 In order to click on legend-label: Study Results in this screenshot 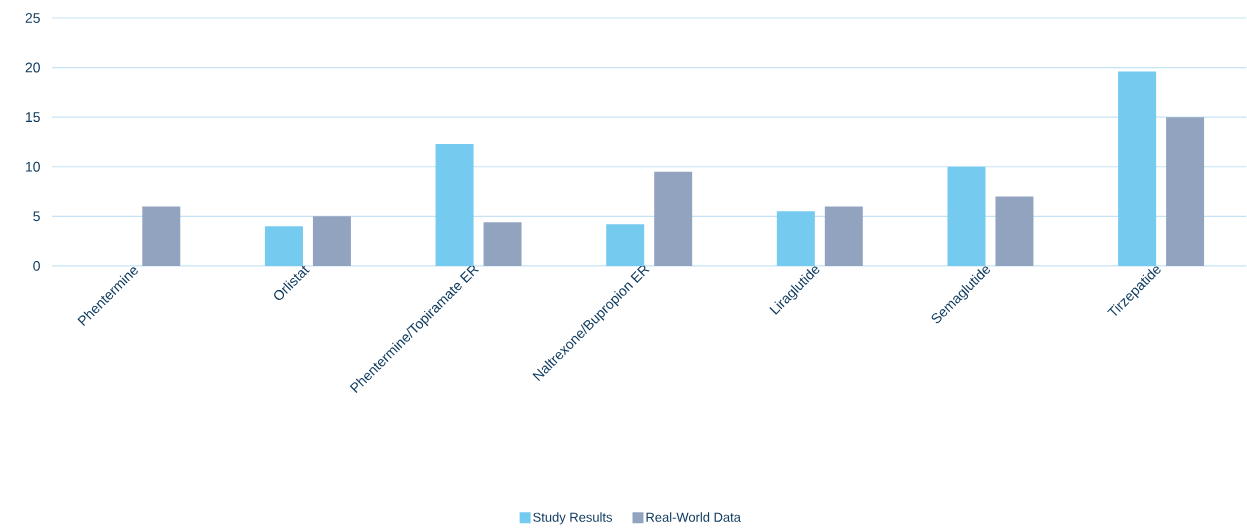, I will do `click(573, 518)`.